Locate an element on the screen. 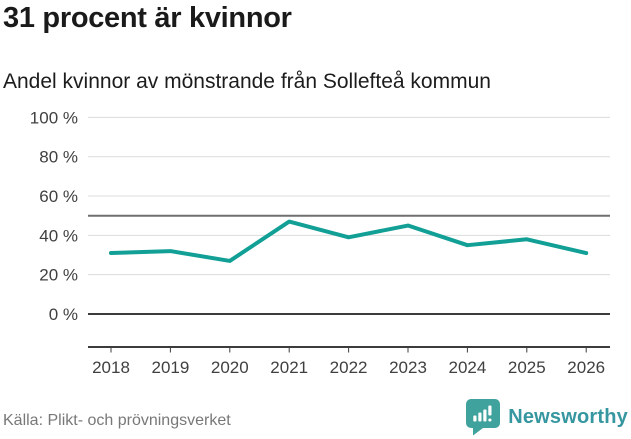 The height and width of the screenshot is (439, 631). source-text: Källa: Plikt- och prövningsverket is located at coordinates (117, 420).